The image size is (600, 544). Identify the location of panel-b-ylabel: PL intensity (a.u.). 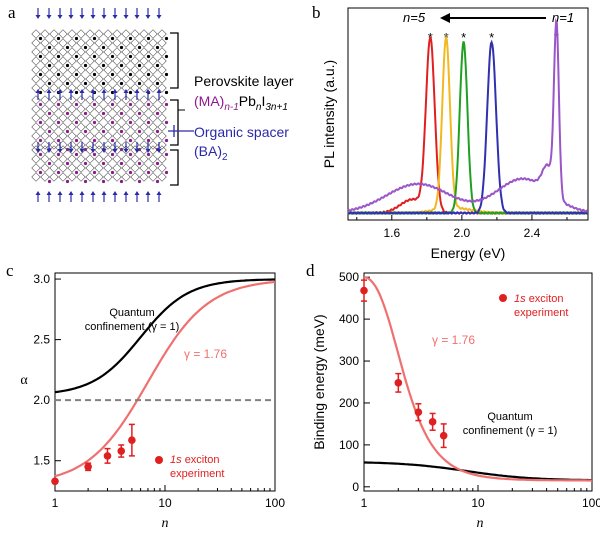
(329, 114).